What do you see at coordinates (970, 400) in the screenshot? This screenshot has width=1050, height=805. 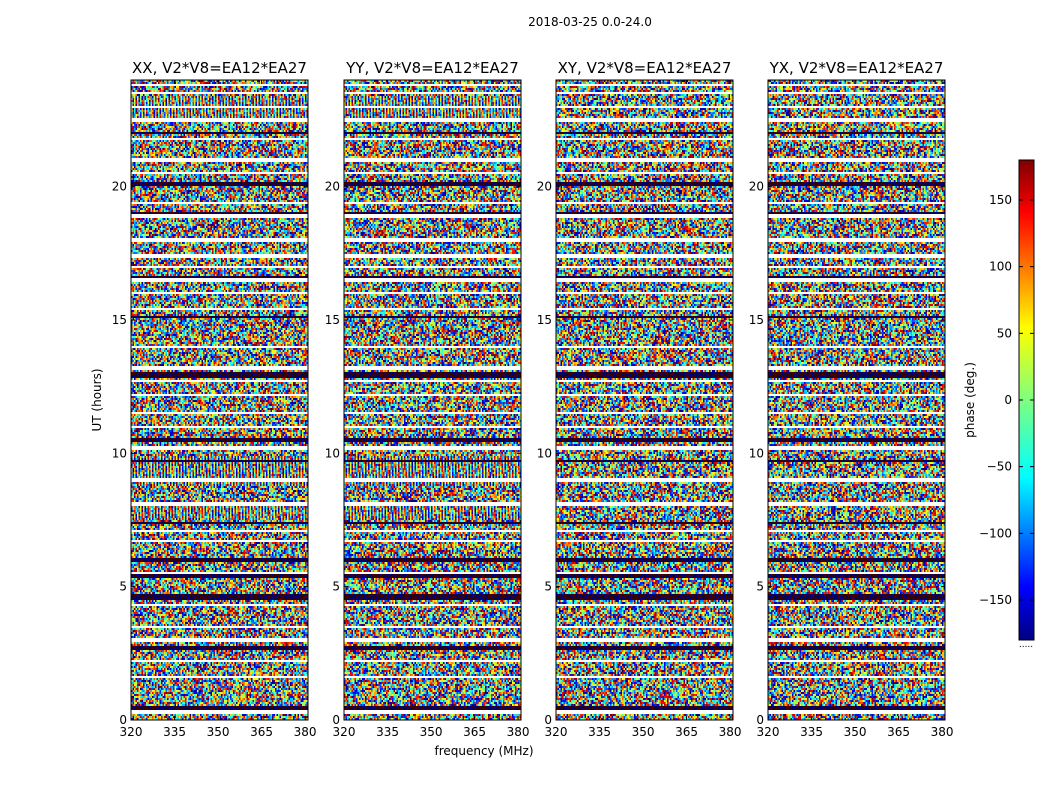 I see `colorbar-label: phase (deg.)` at bounding box center [970, 400].